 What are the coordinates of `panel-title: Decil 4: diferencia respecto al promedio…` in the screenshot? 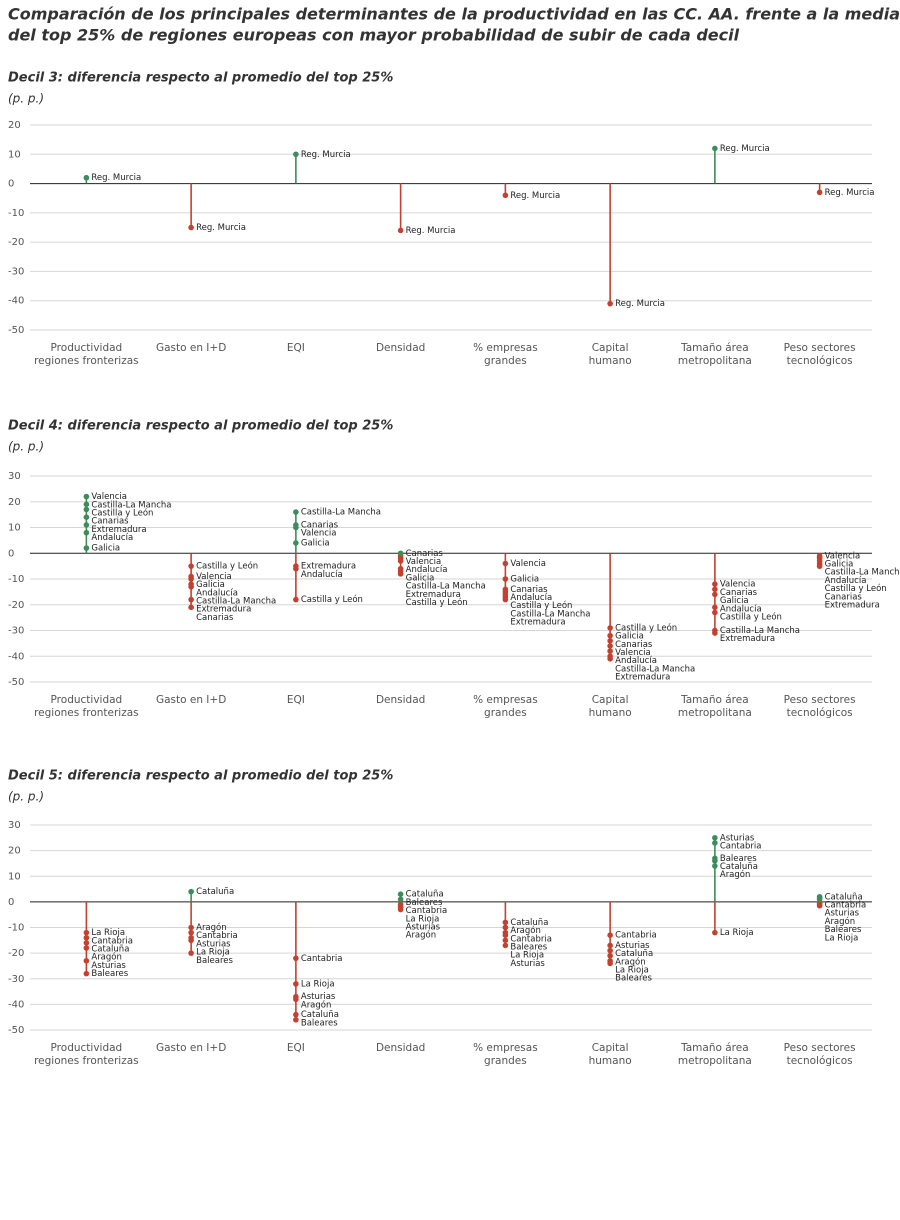 It's located at (200, 426).